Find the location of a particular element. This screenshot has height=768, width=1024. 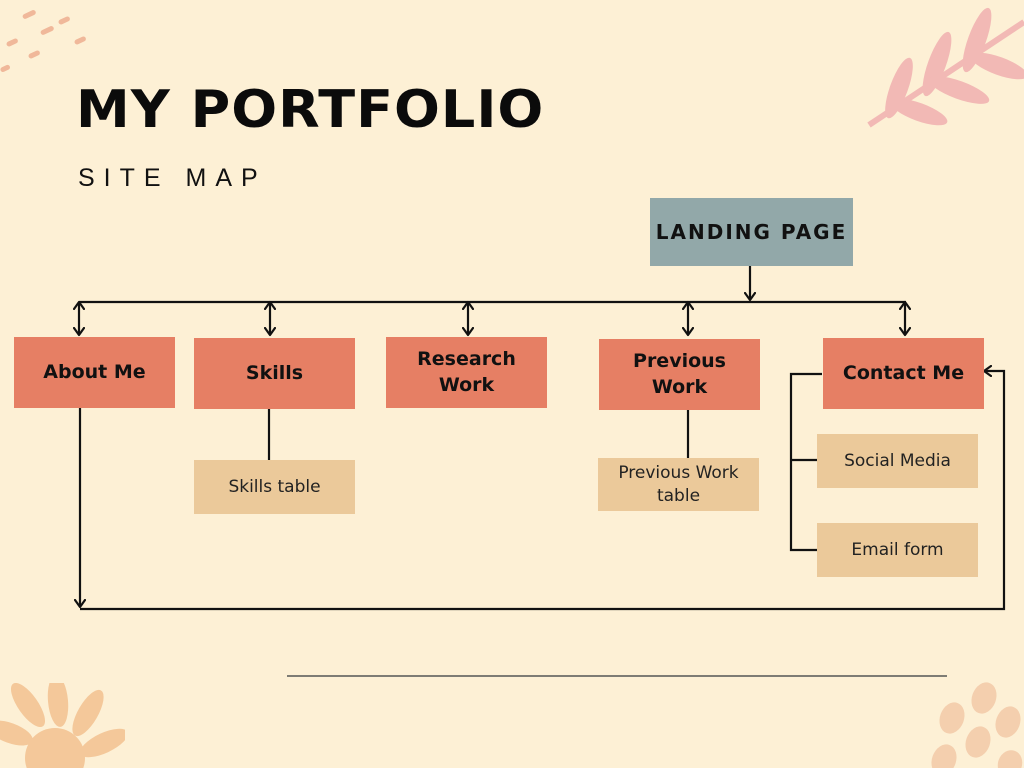

skills-table-label: Skills table is located at coordinates (274, 486).